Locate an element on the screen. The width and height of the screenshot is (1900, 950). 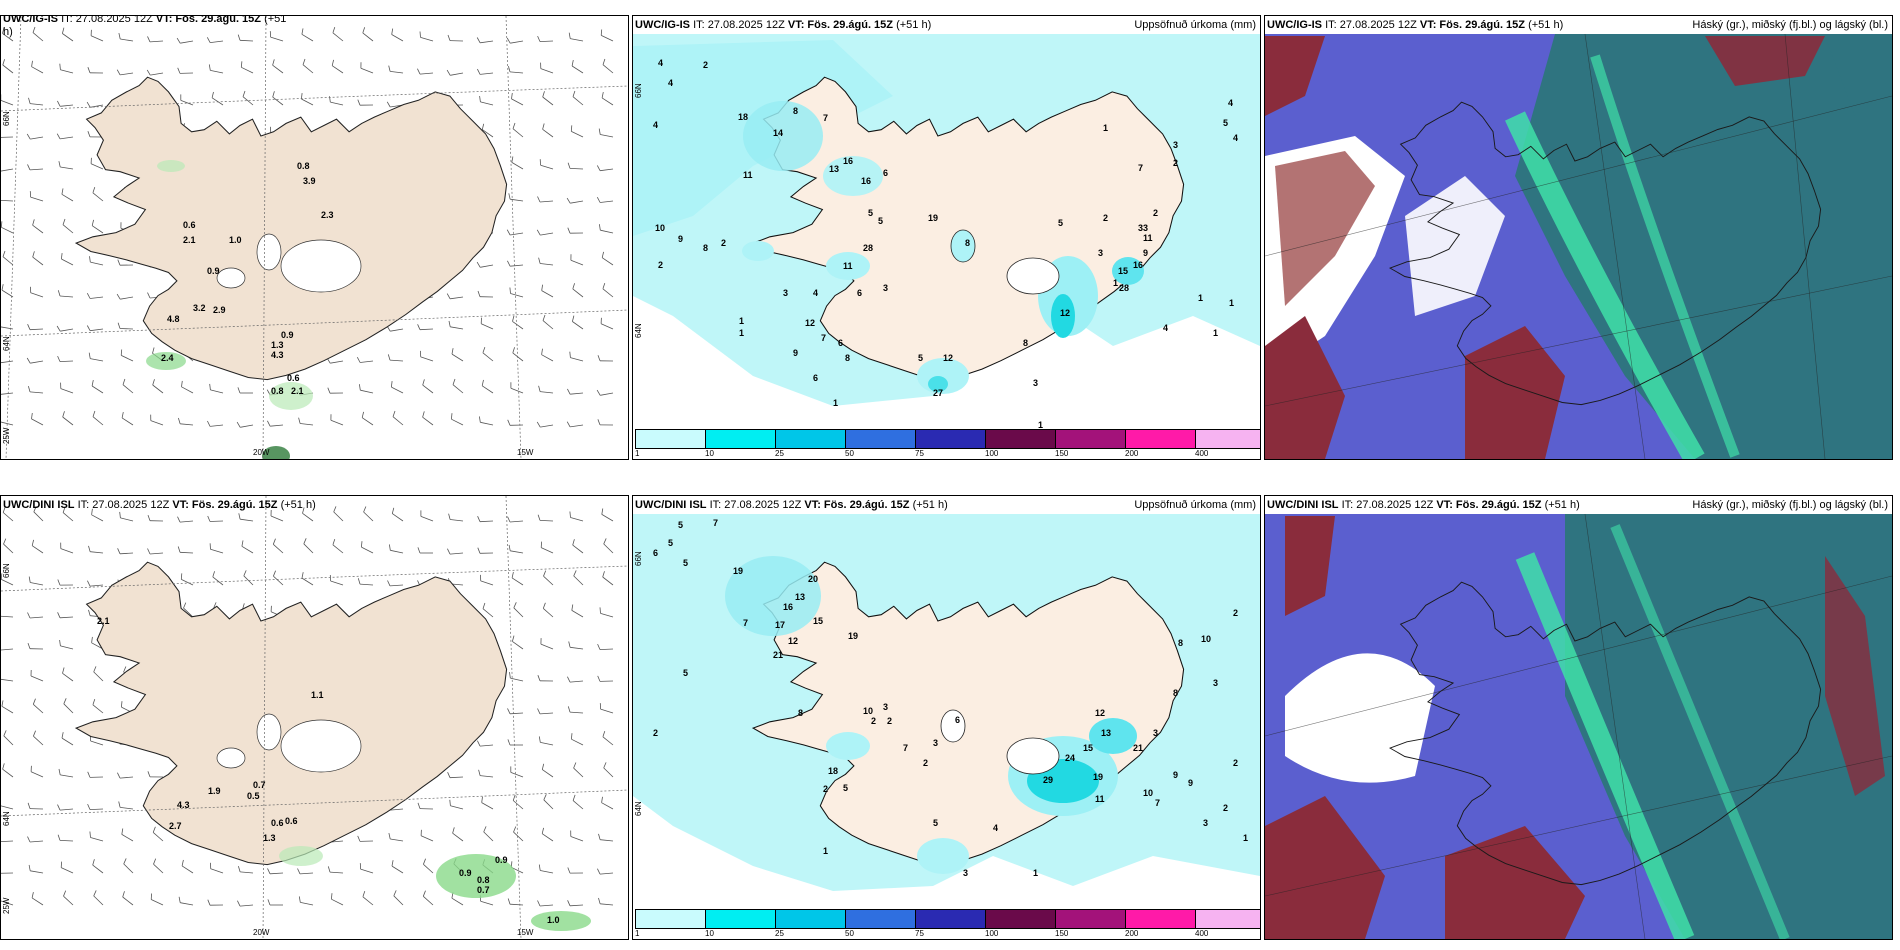
value-label: 21 is located at coordinates (778, 655).